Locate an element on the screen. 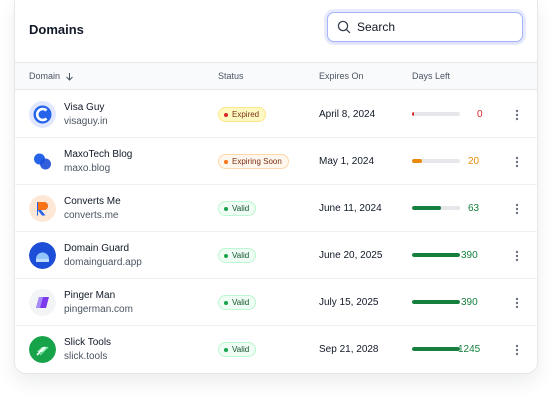  expires-date: Sep 21, 2028 is located at coordinates (349, 349).